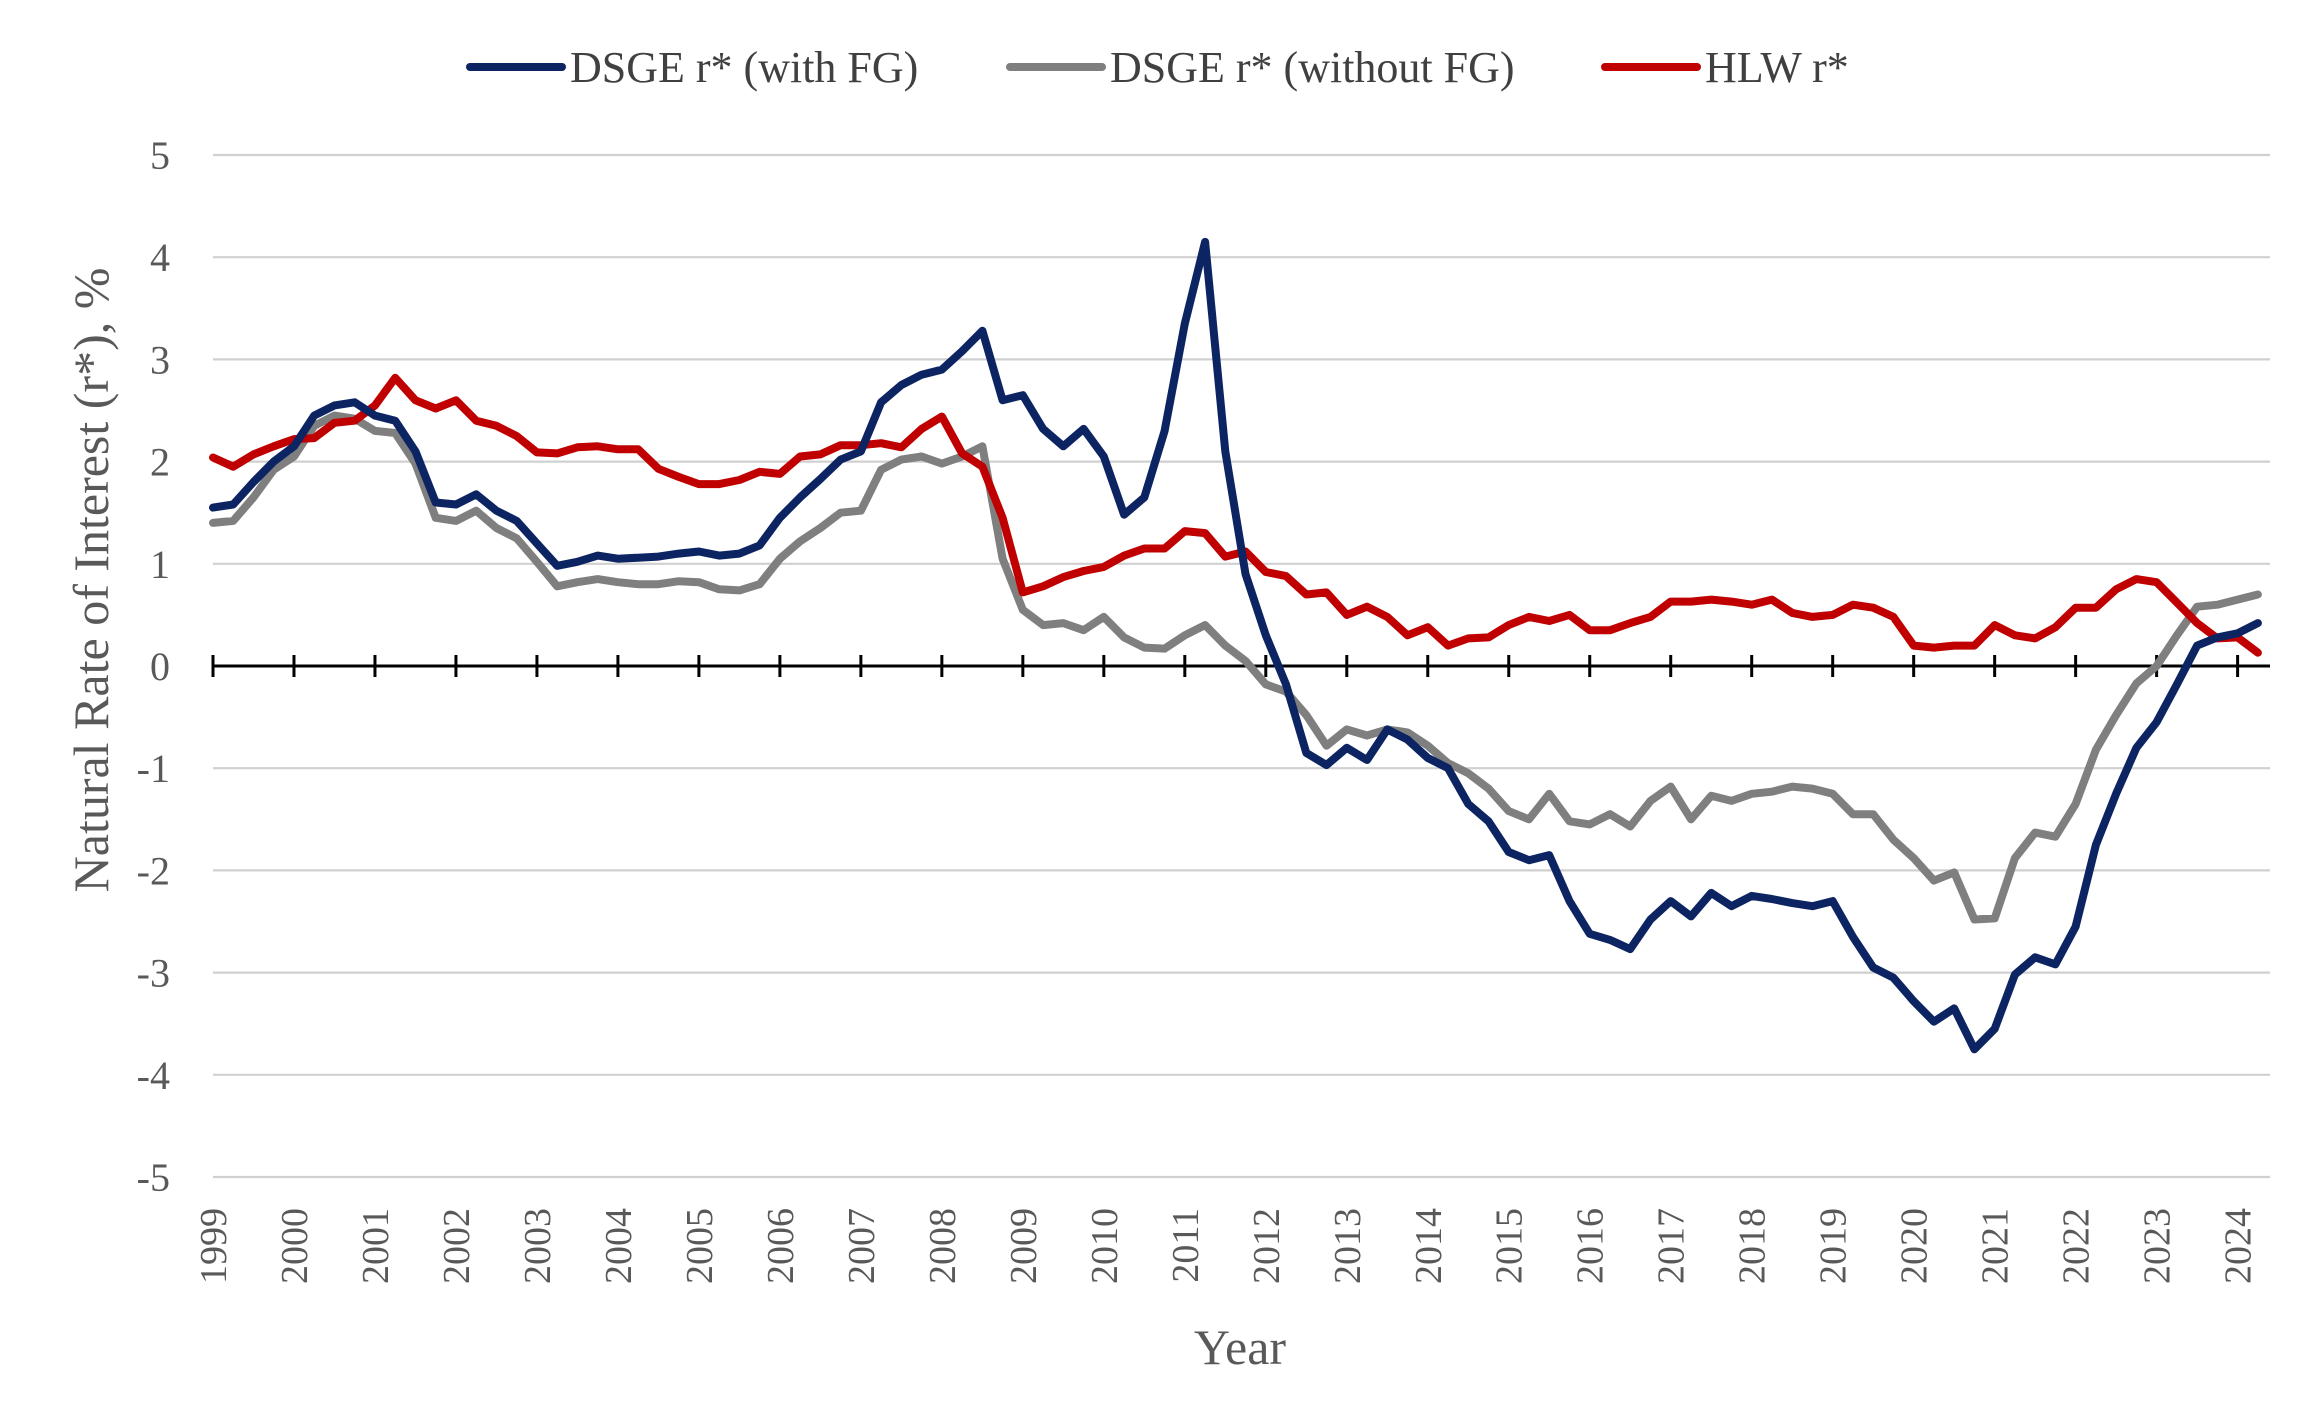 This screenshot has width=2310, height=1422. I want to click on x-tick-label: 2006, so click(781, 1246).